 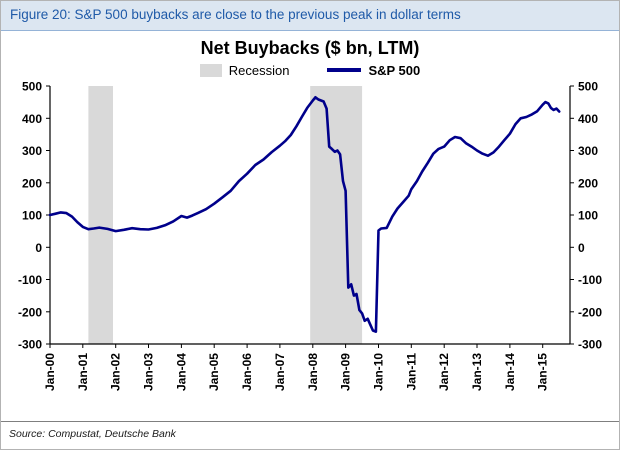 I want to click on x-axis-label: Jan-00, so click(x=50, y=371).